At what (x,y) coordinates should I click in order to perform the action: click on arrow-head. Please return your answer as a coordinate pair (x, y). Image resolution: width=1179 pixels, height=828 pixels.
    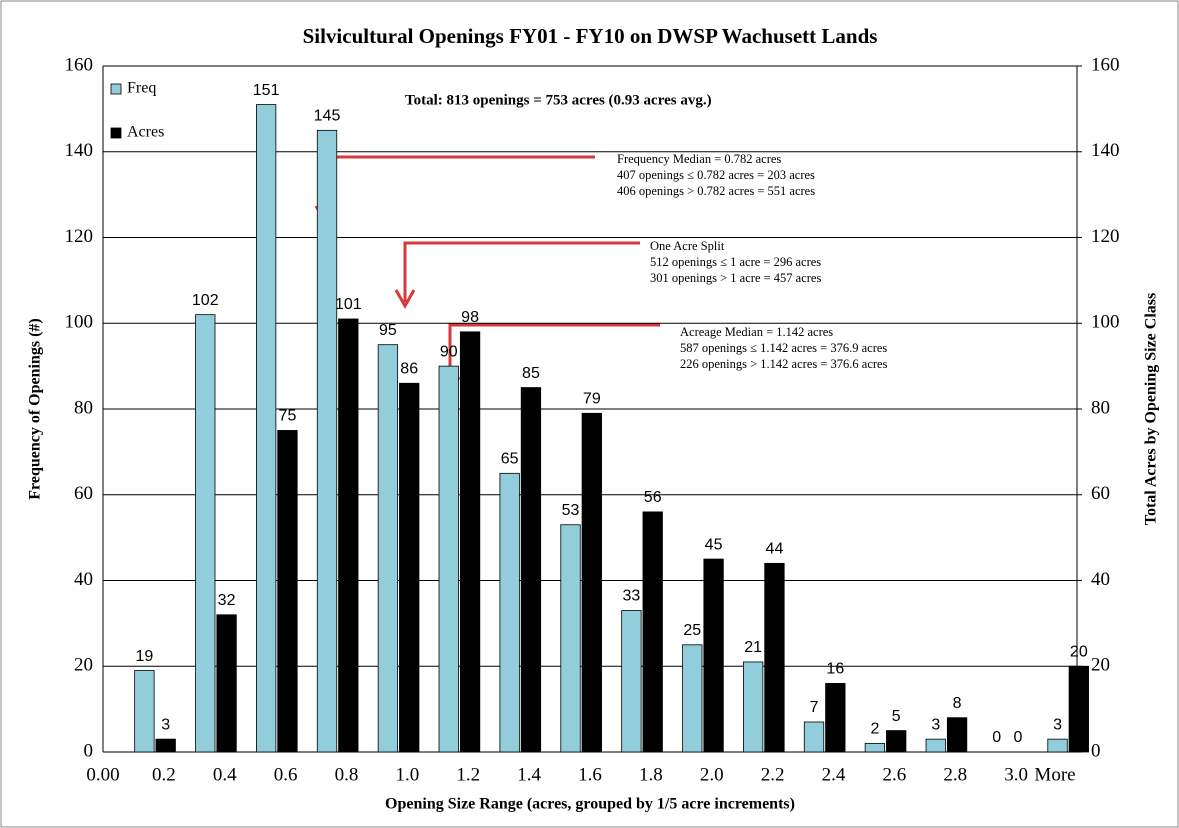
    Looking at the image, I should click on (405, 299).